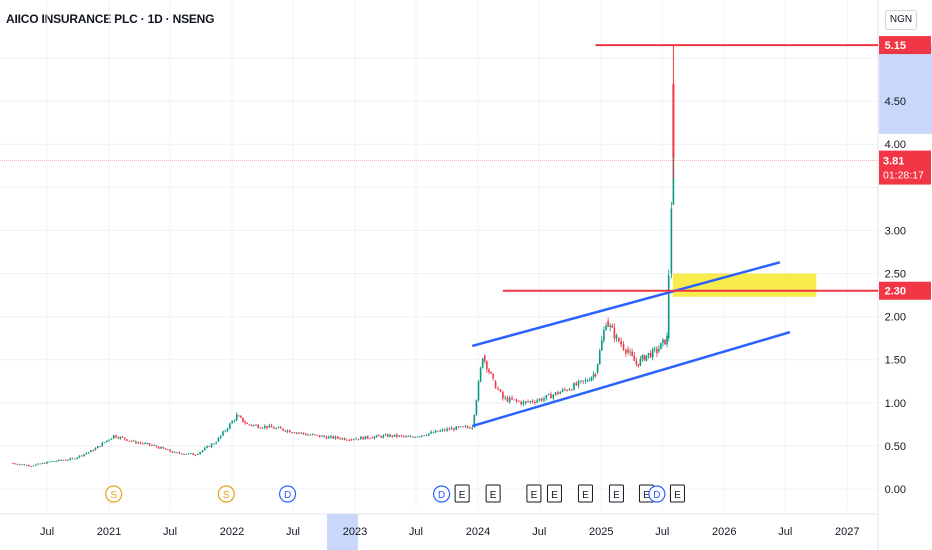 Image resolution: width=932 pixels, height=550 pixels. I want to click on x-tick-label: Jul, so click(785, 532).